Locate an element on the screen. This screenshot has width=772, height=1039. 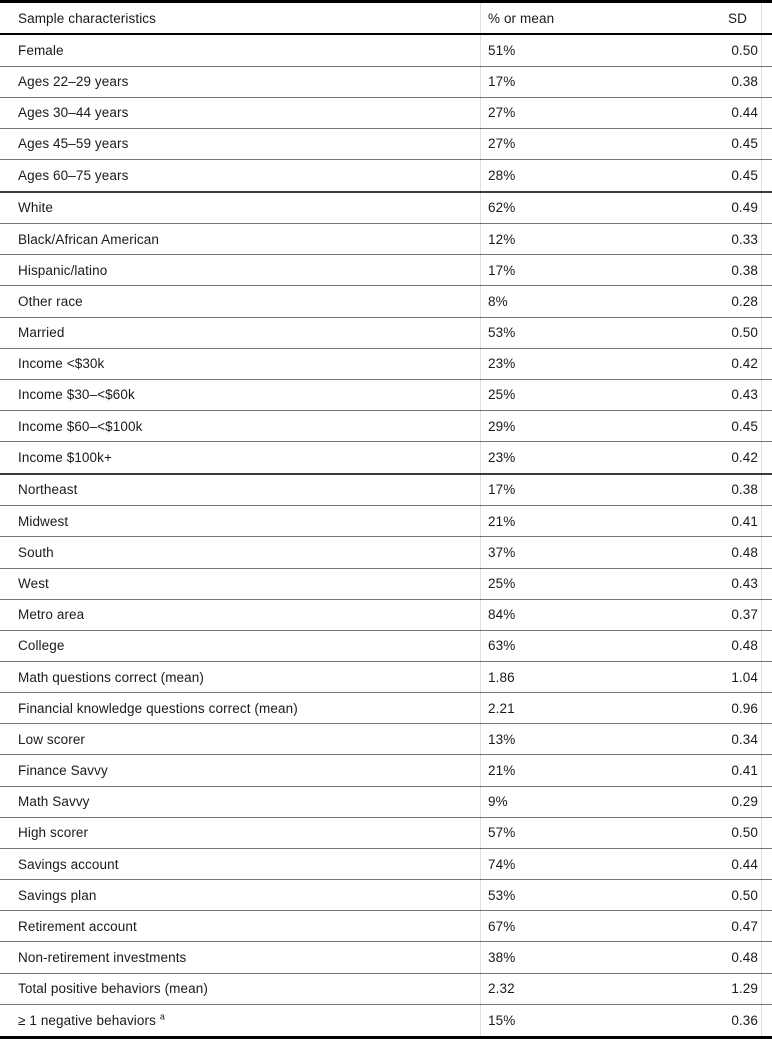
row-sd: 0.29 is located at coordinates (743, 802).